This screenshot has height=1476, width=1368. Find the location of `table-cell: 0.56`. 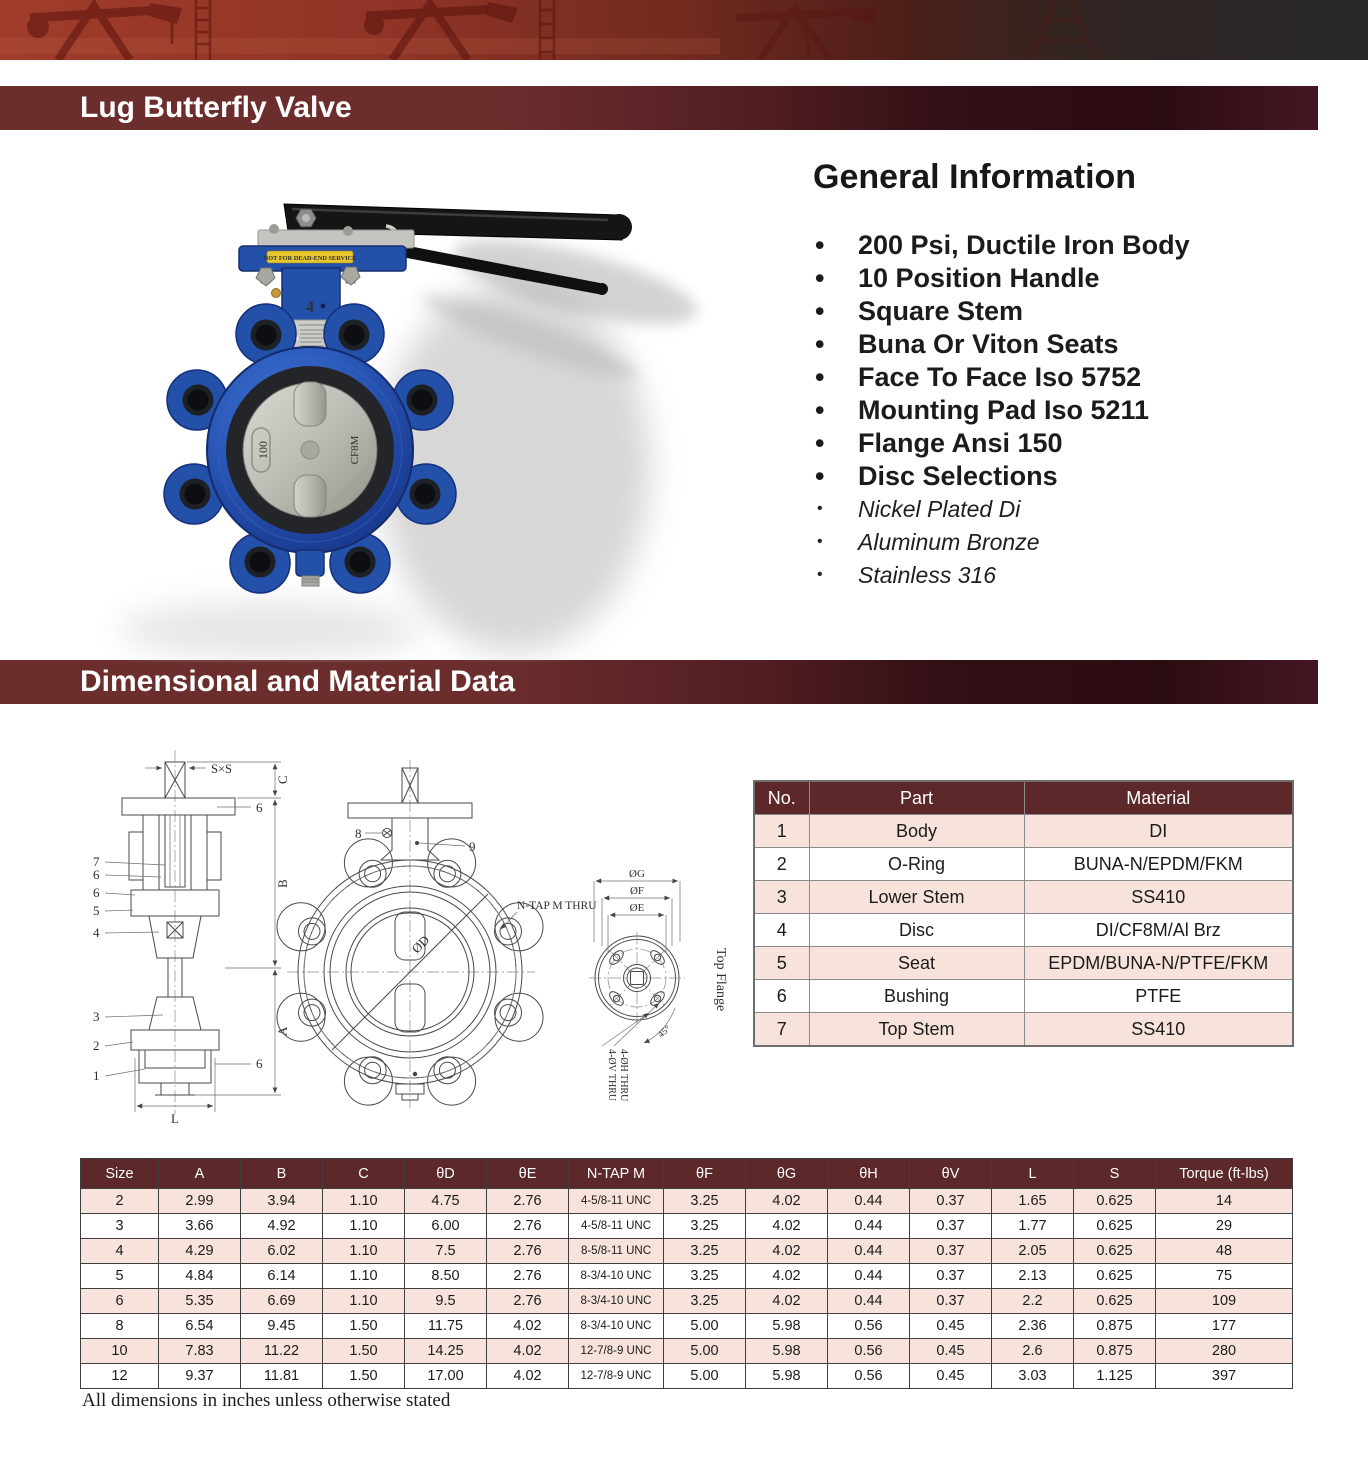

table-cell: 0.56 is located at coordinates (868, 1326).